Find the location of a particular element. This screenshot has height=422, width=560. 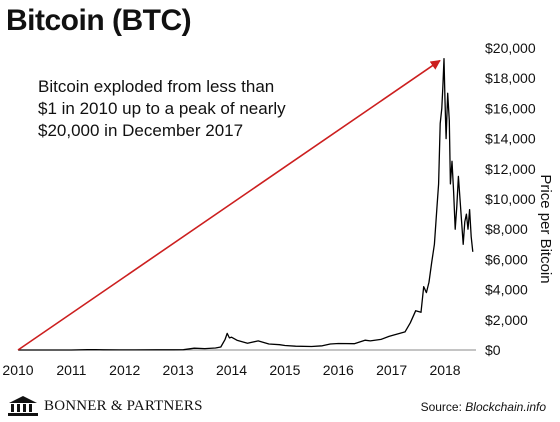

x-tick-label: 2014 is located at coordinates (231, 370).